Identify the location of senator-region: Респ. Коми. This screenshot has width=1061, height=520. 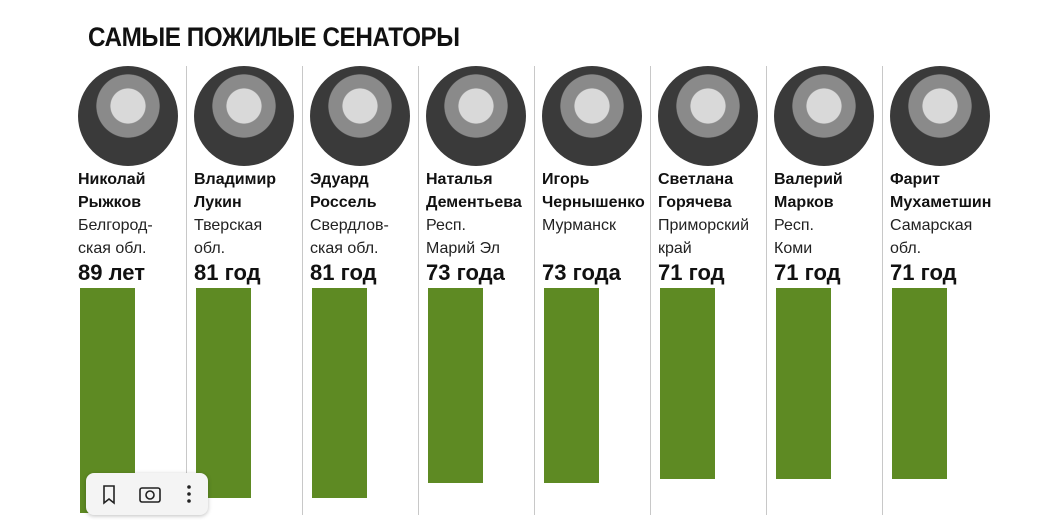
(794, 237).